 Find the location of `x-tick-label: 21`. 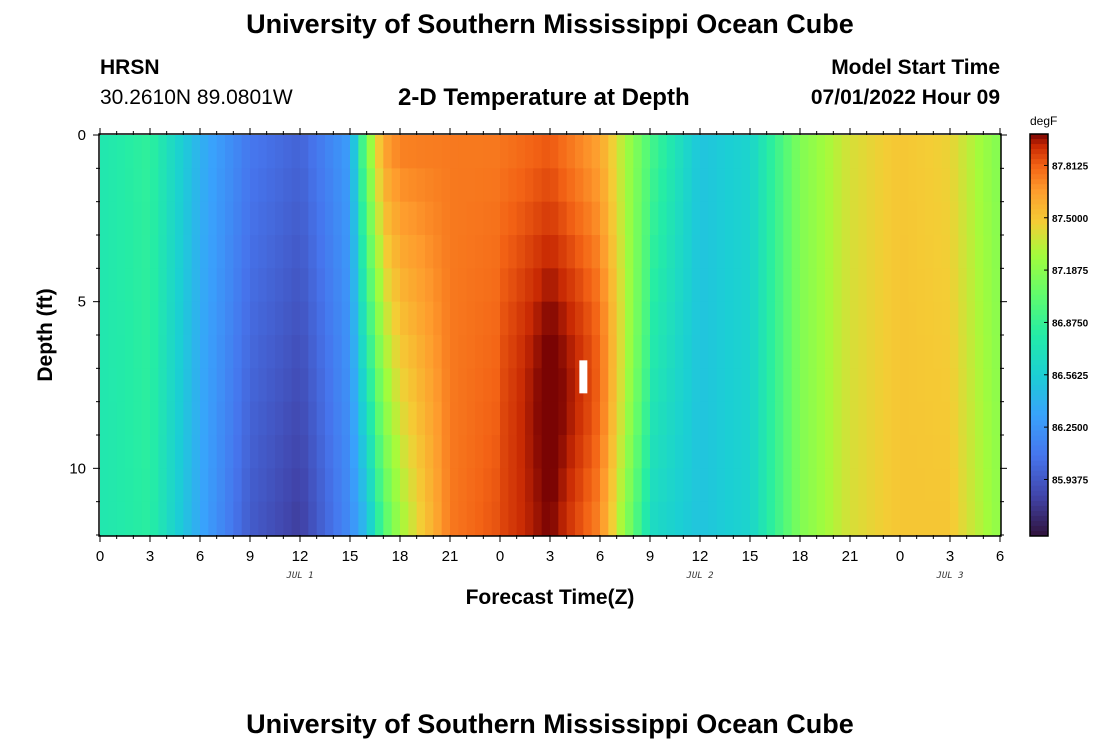

x-tick-label: 21 is located at coordinates (450, 556).